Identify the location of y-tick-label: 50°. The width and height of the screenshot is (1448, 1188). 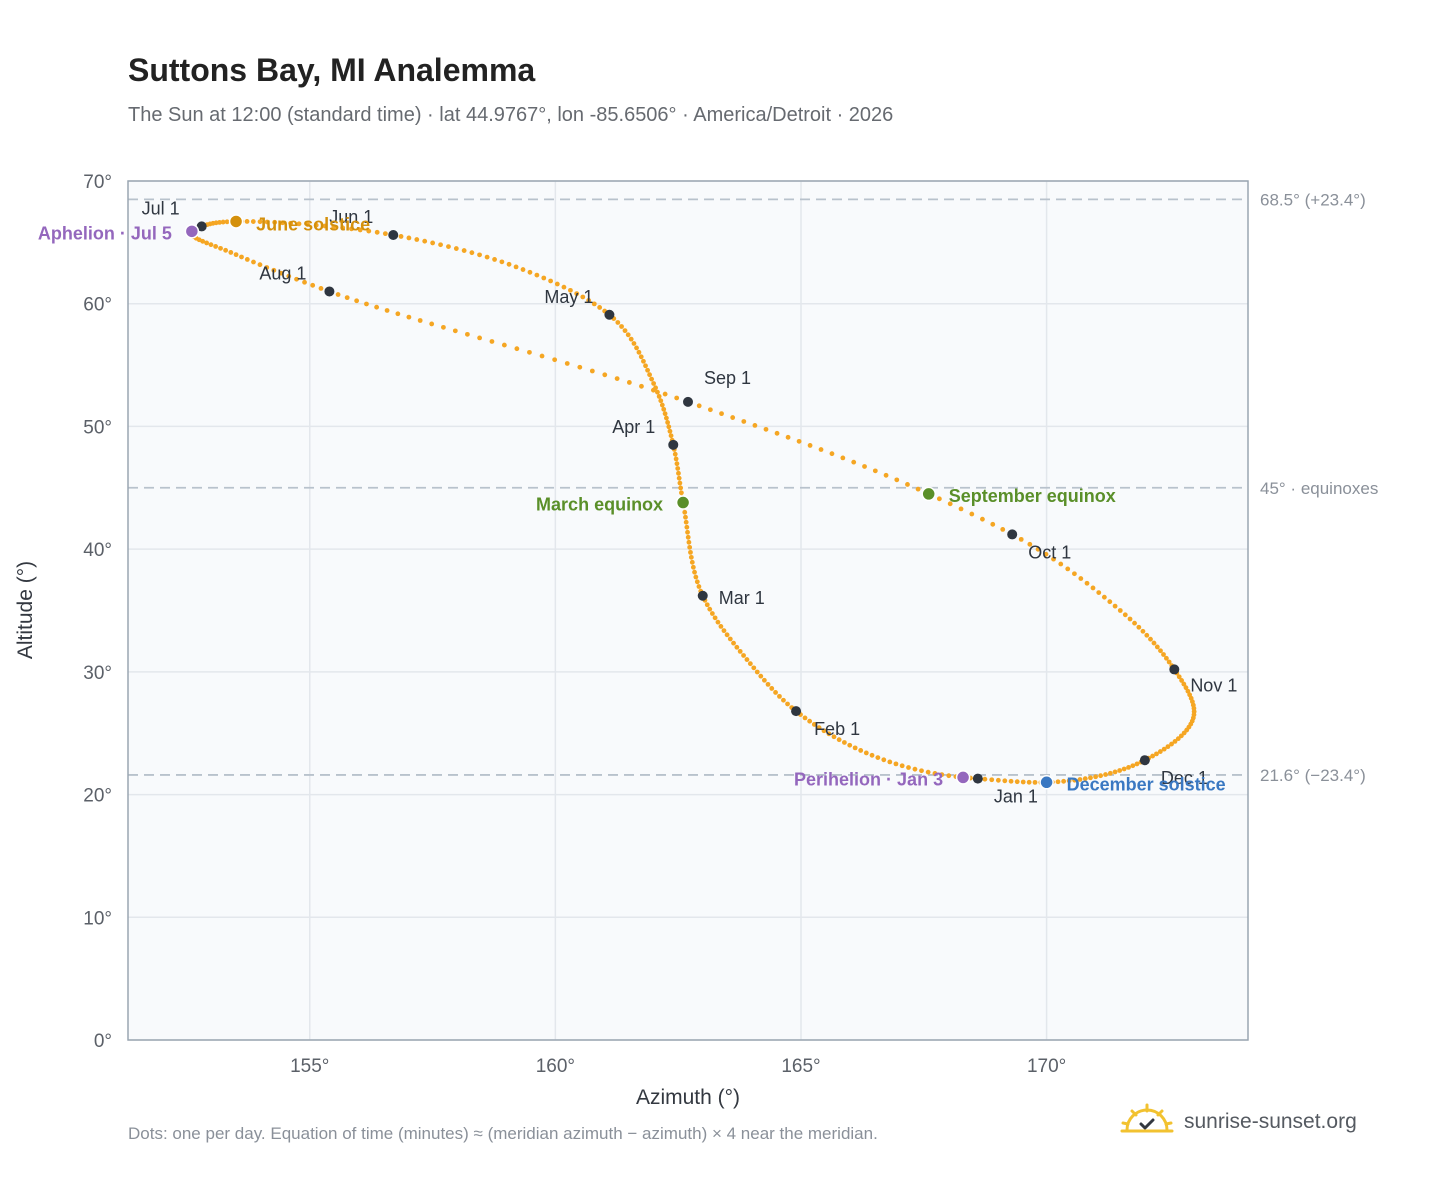
(97, 427).